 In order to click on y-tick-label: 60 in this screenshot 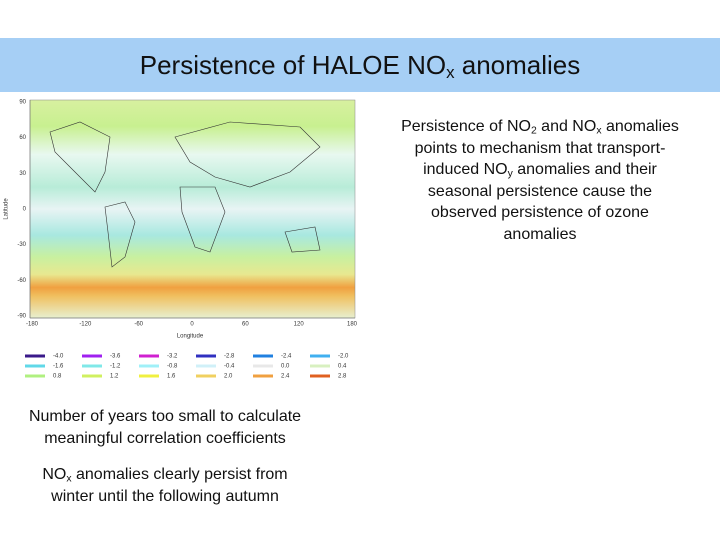, I will do `click(22, 138)`.